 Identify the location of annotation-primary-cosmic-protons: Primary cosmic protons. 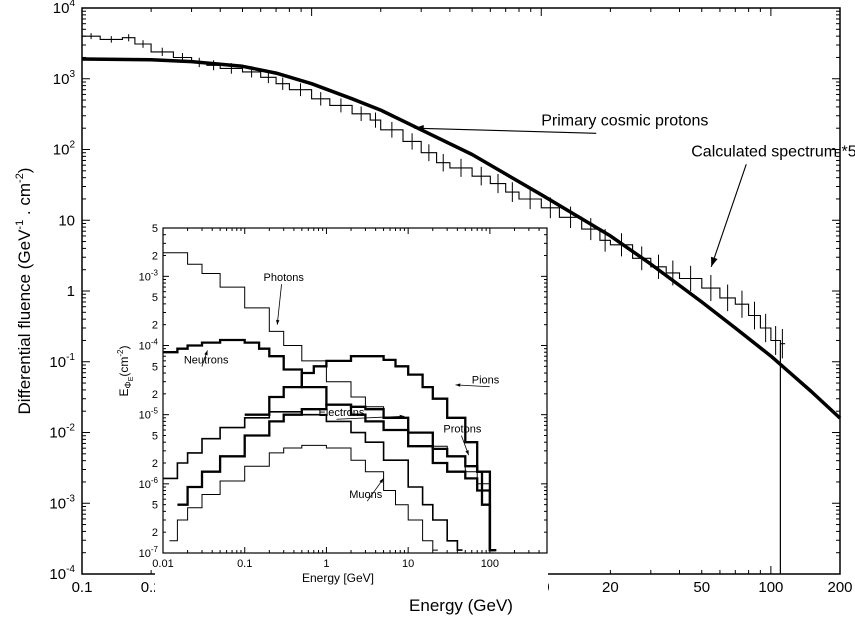
(624, 120).